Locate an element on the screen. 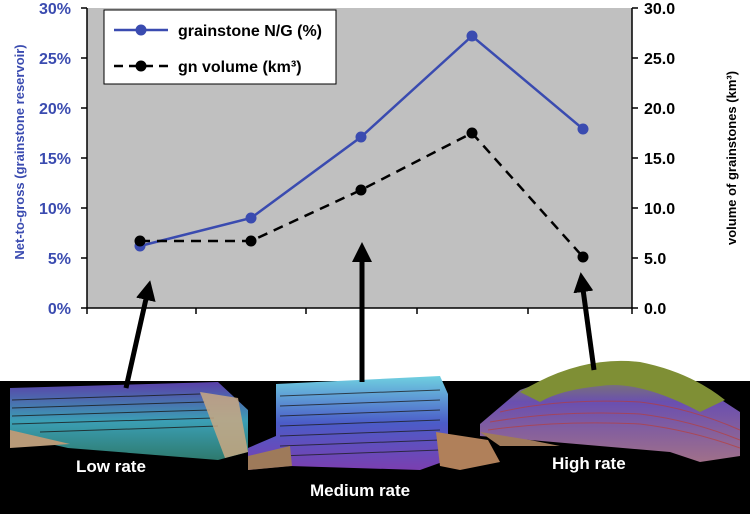 Image resolution: width=750 pixels, height=514 pixels. right-tick-label: 0.0 is located at coordinates (655, 309).